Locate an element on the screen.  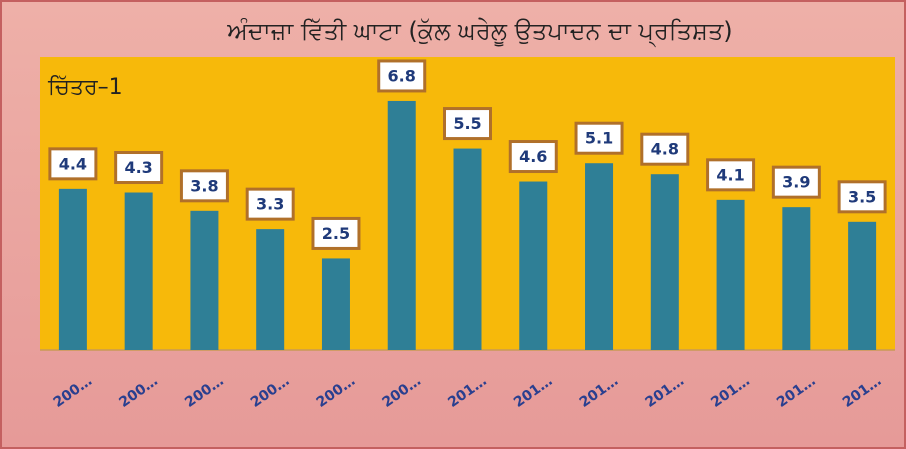
value-label: 4.8 is located at coordinates (665, 149).